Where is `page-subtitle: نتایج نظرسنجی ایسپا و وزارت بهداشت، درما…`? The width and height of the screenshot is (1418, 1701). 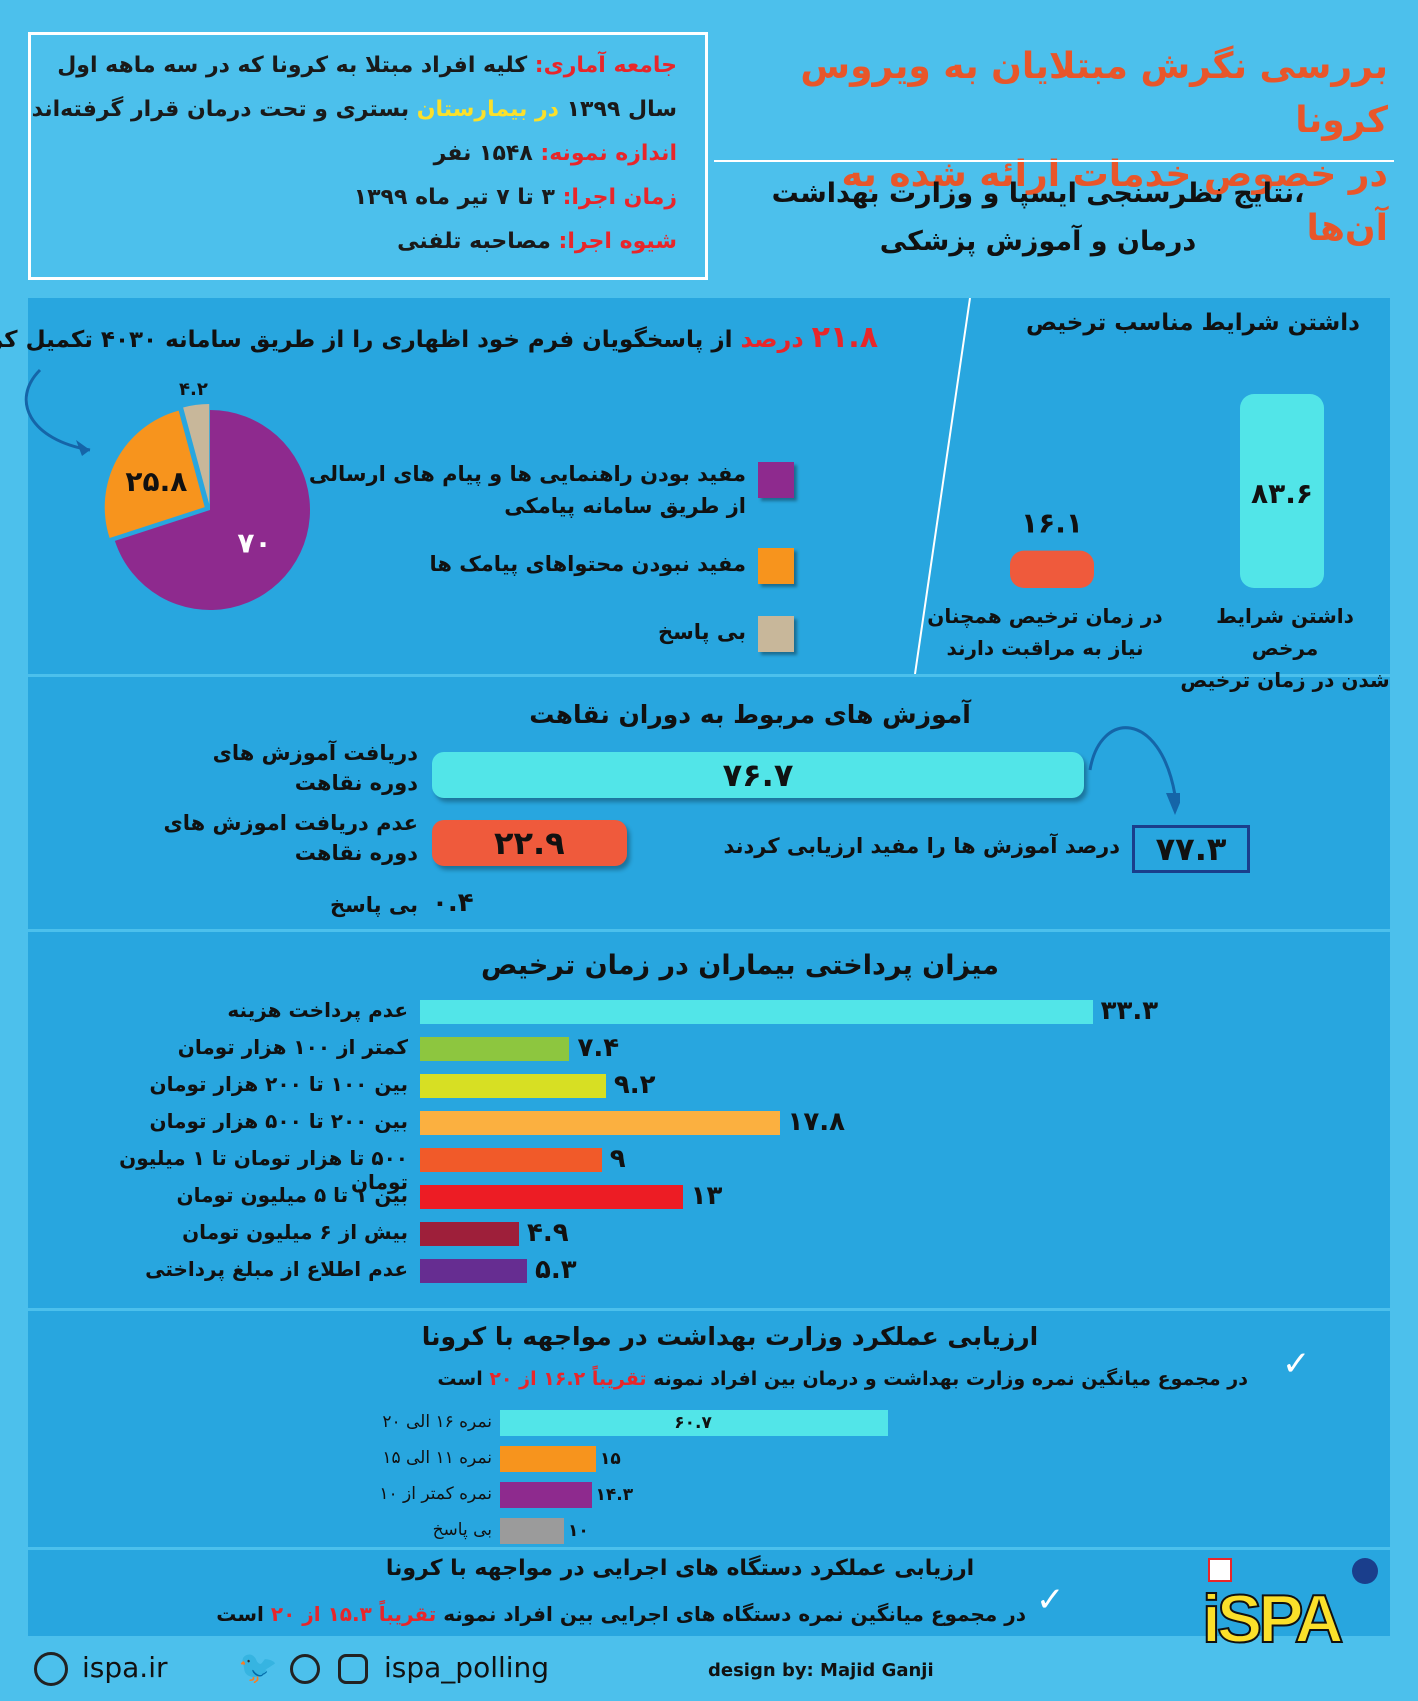 page-subtitle: نتایج نظرسنجی ایسپا و وزارت بهداشت، درما… is located at coordinates (1038, 218).